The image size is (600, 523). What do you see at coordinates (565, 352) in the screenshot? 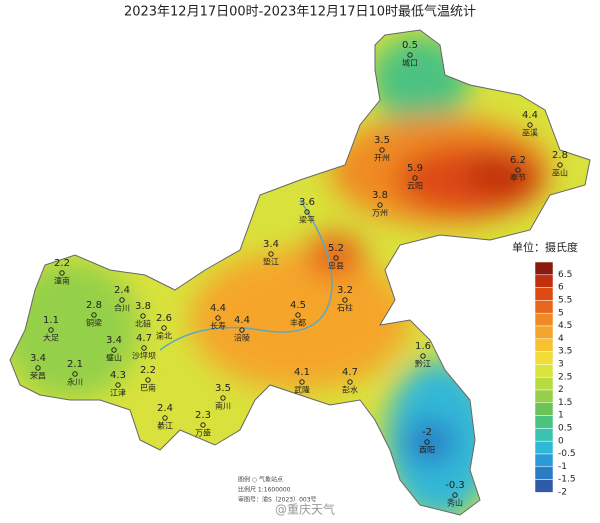
I see `legend-label: 3.5` at bounding box center [565, 352].